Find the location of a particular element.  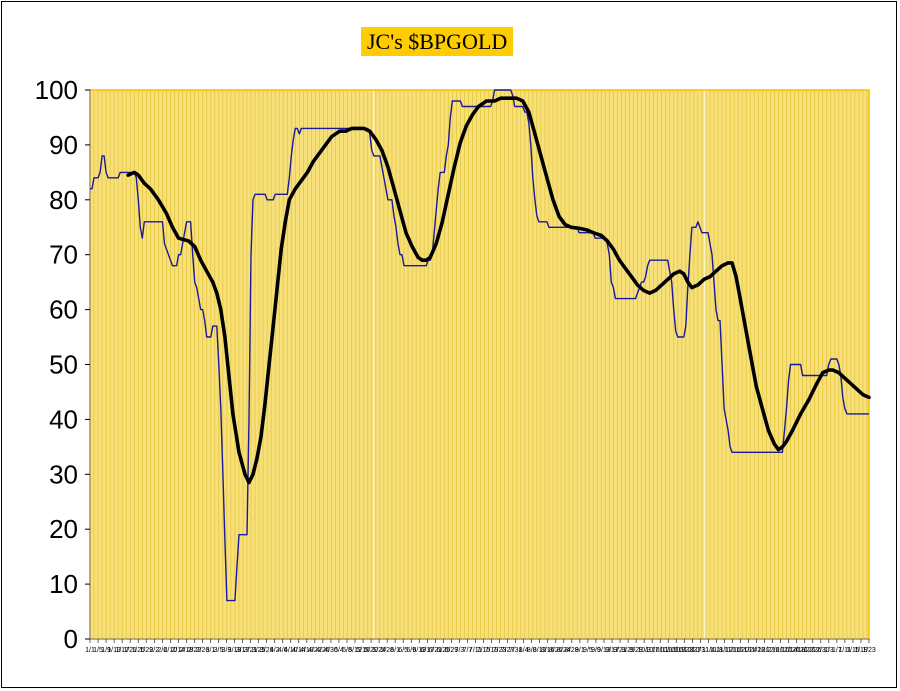

x-tick-label: 6/17 is located at coordinates (427, 650).